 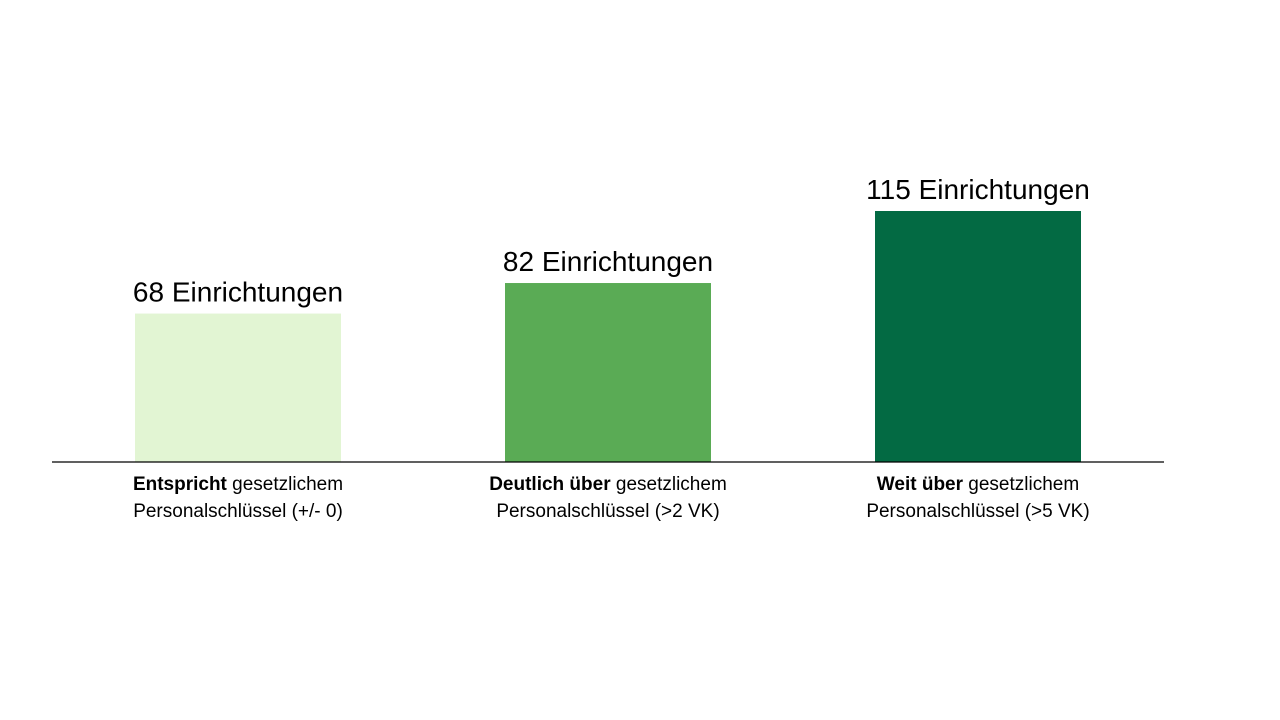 What do you see at coordinates (608, 261) in the screenshot?
I see `data-label-2: 82 Einrichtungen` at bounding box center [608, 261].